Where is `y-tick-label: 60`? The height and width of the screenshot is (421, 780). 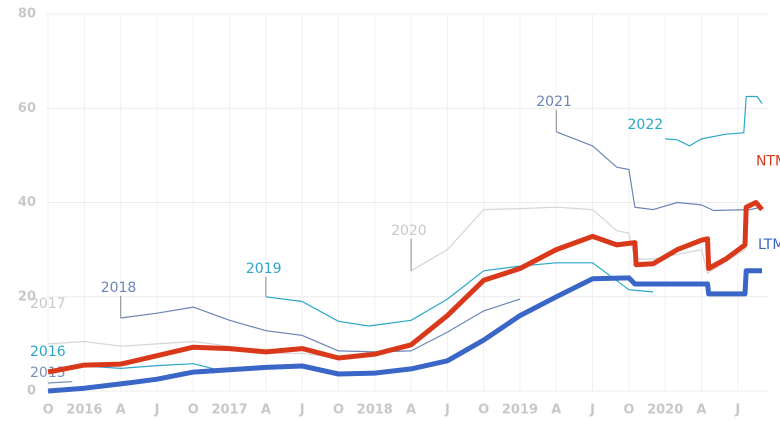 y-tick-label: 60 is located at coordinates (27, 108).